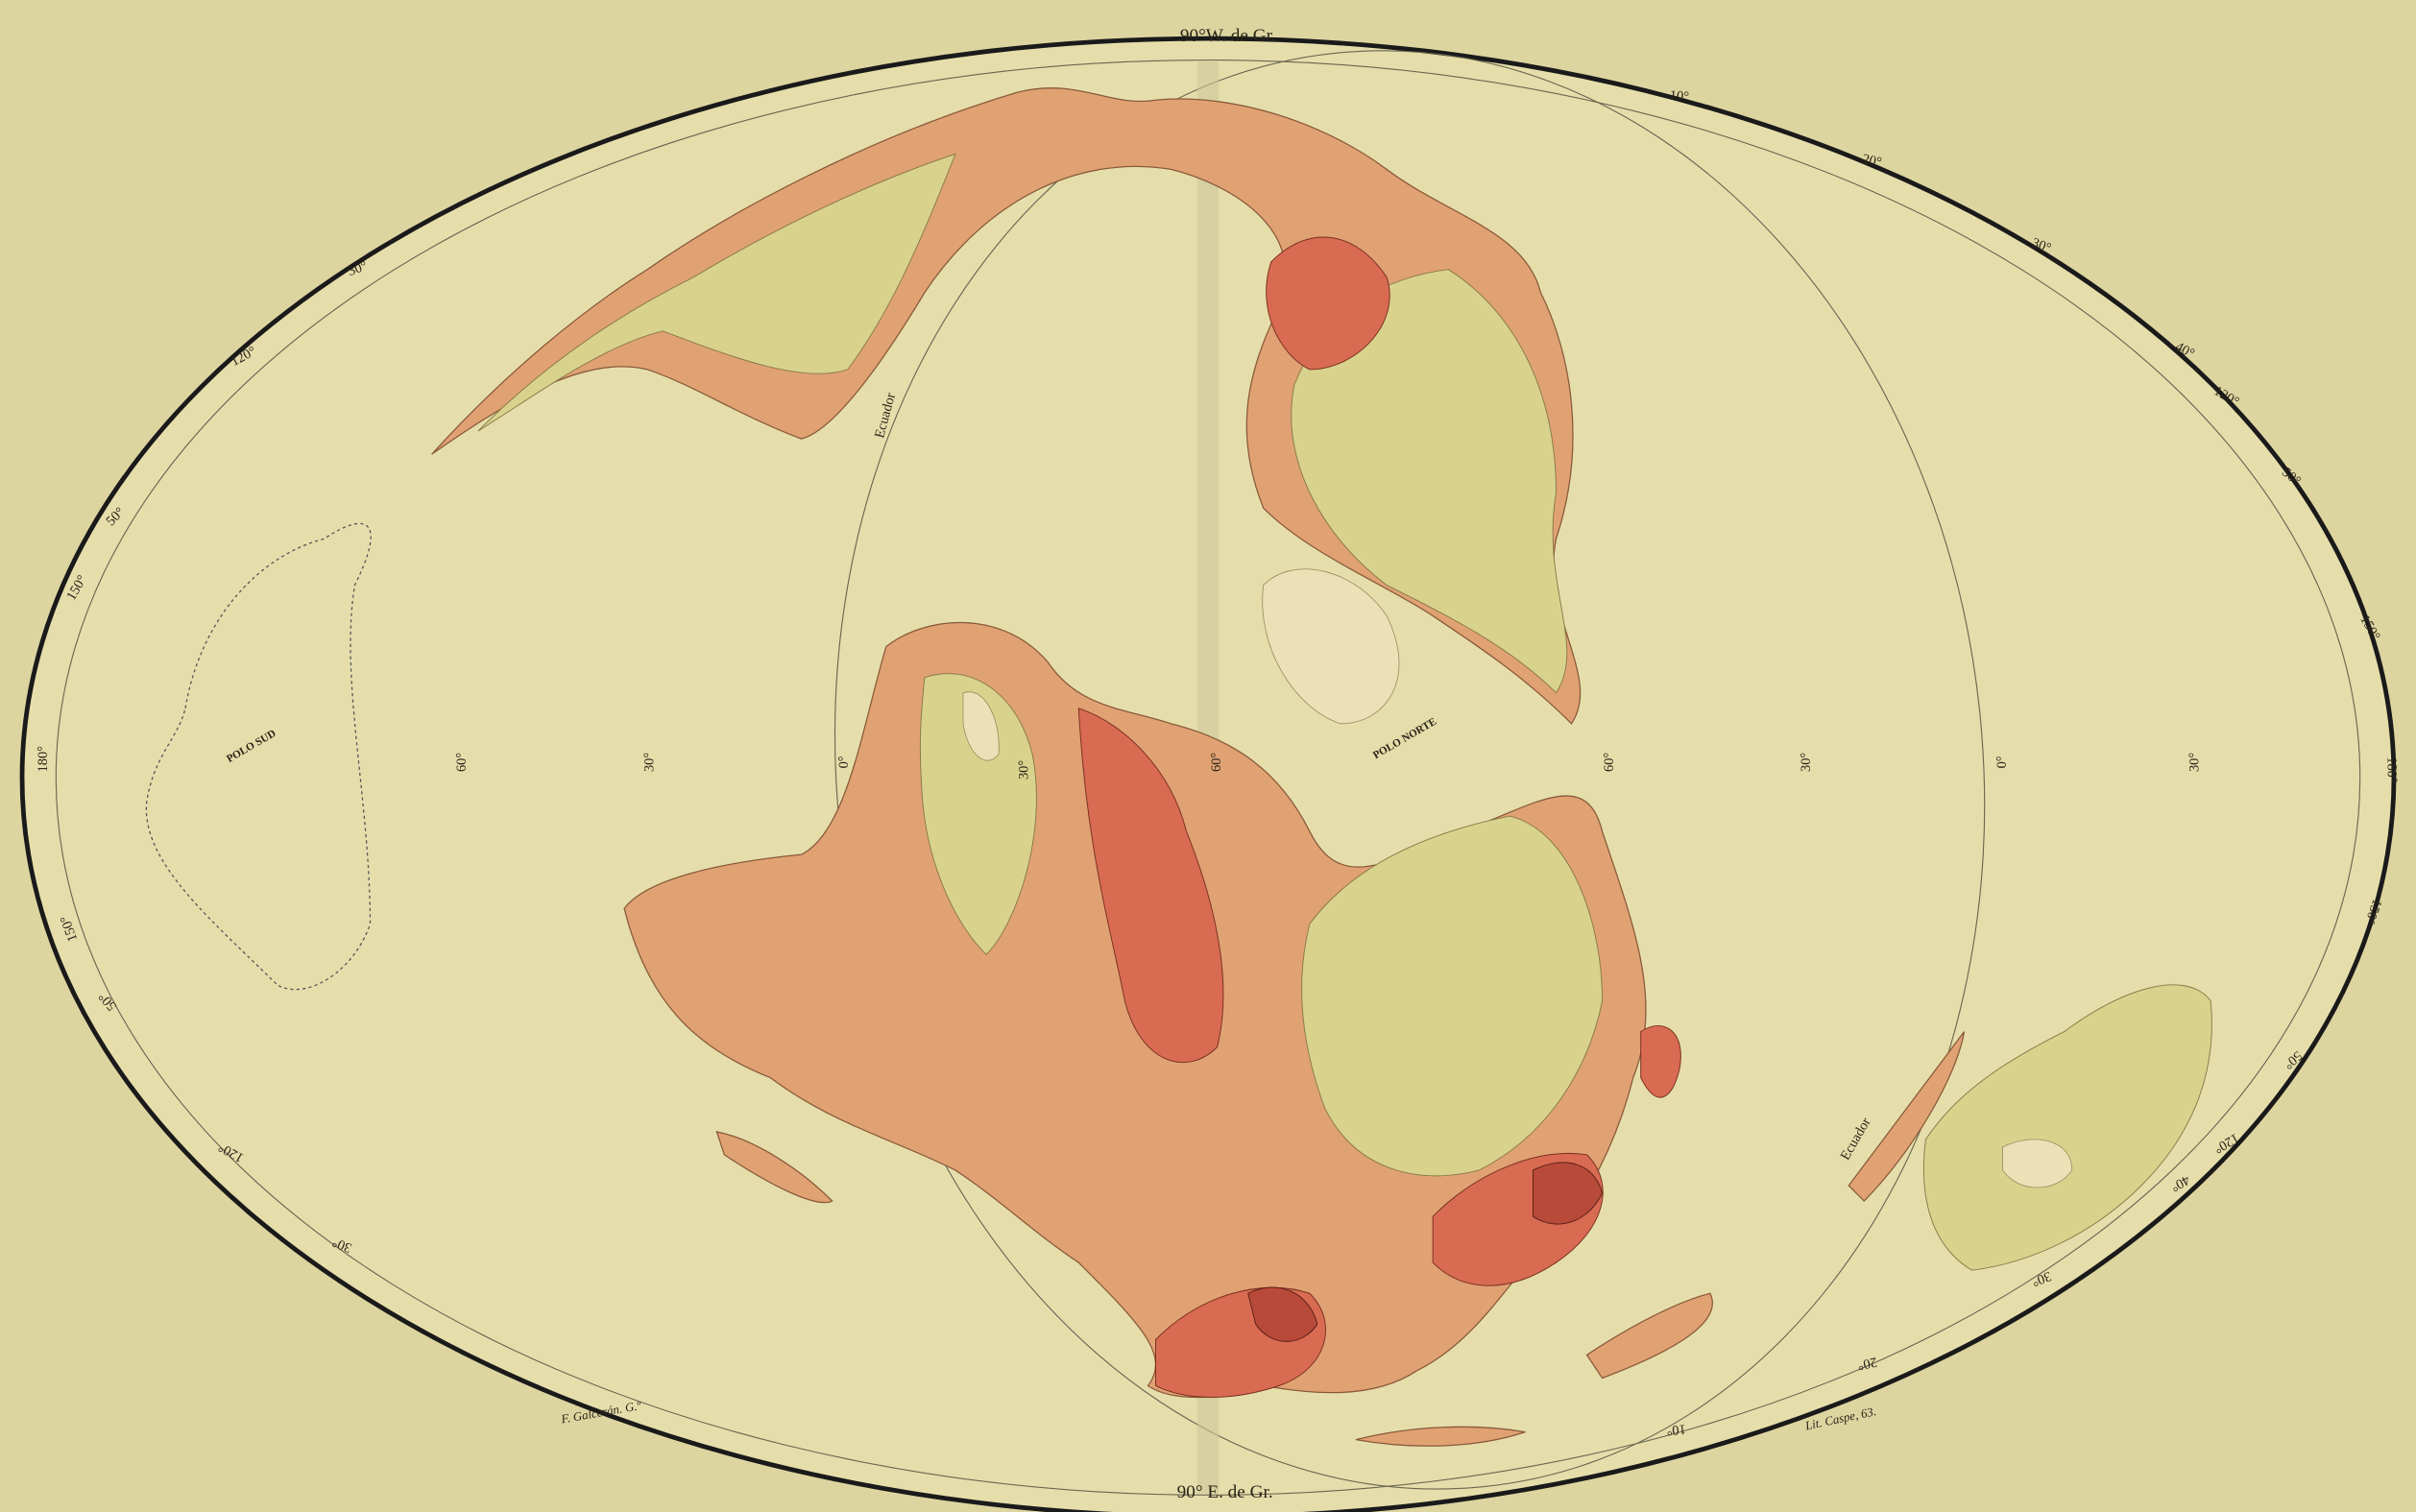  I want to click on continent, so click(2067, 1127).